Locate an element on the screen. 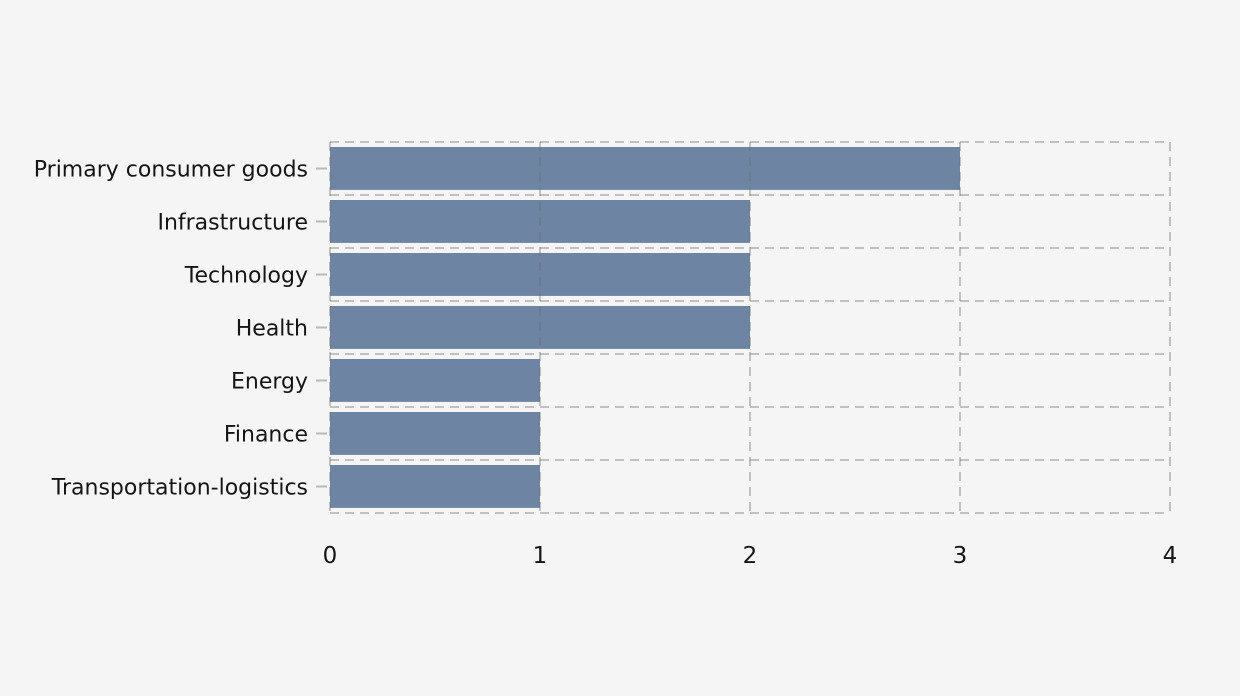 The width and height of the screenshot is (1240, 696). x-tick-label-0: 0 is located at coordinates (330, 556).